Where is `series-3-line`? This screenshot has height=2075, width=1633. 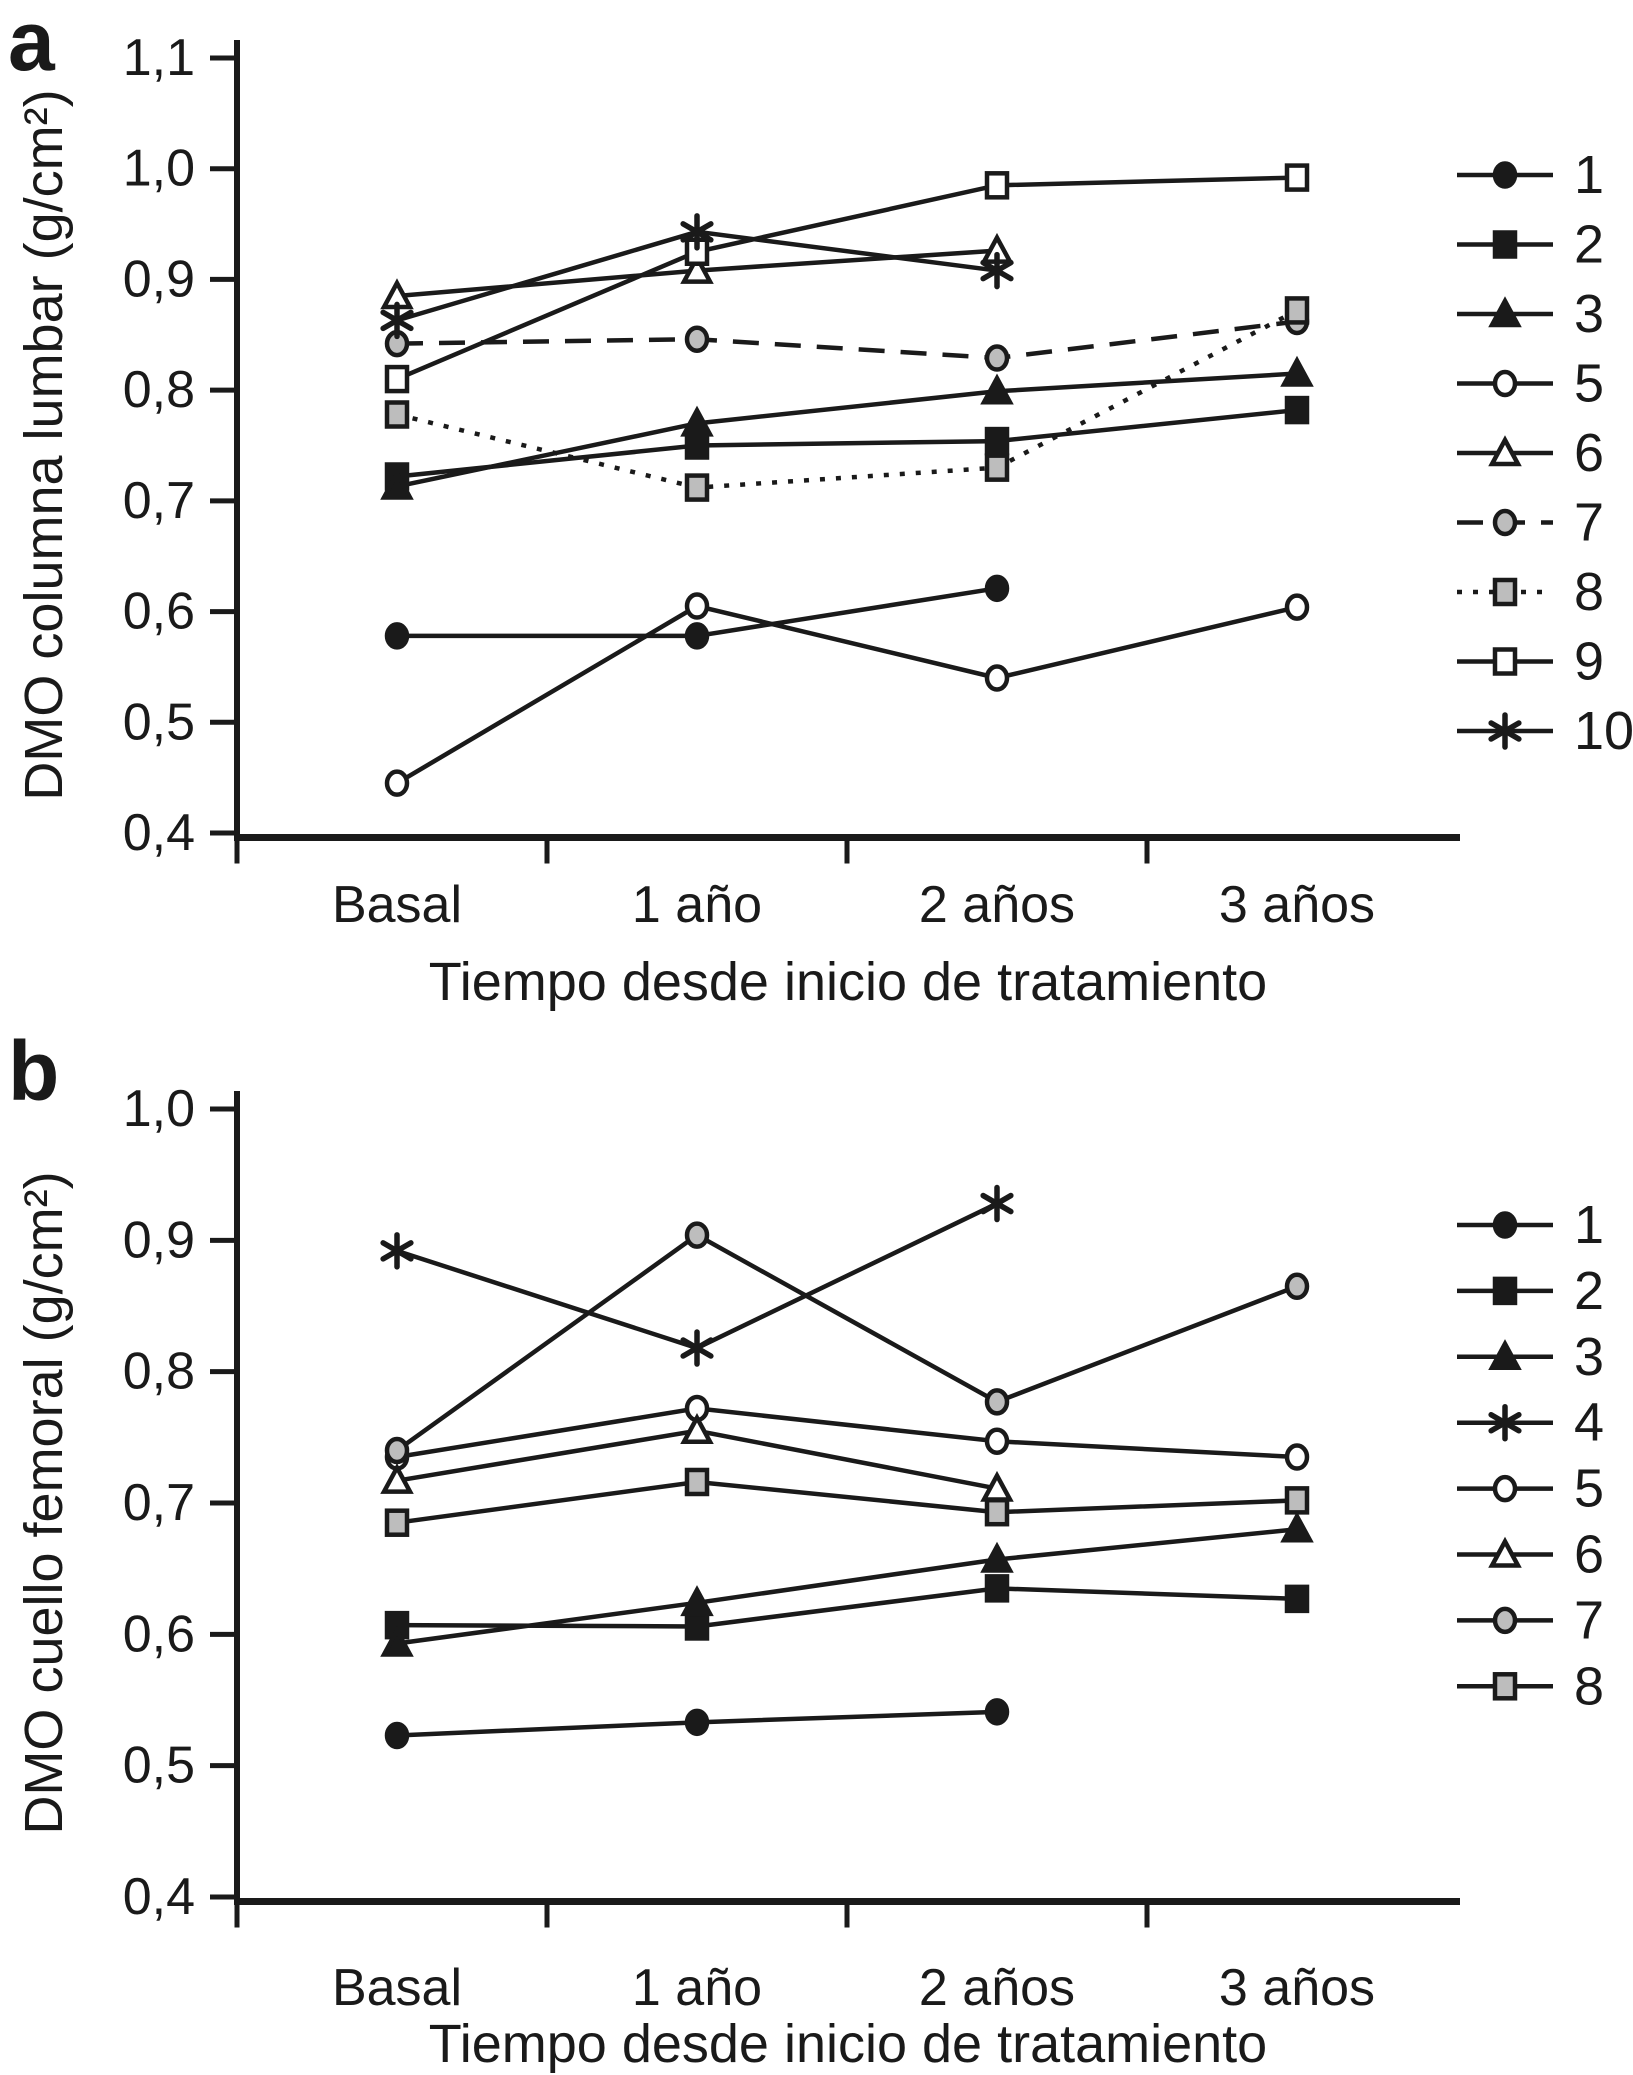
series-3-line is located at coordinates (847, 1586).